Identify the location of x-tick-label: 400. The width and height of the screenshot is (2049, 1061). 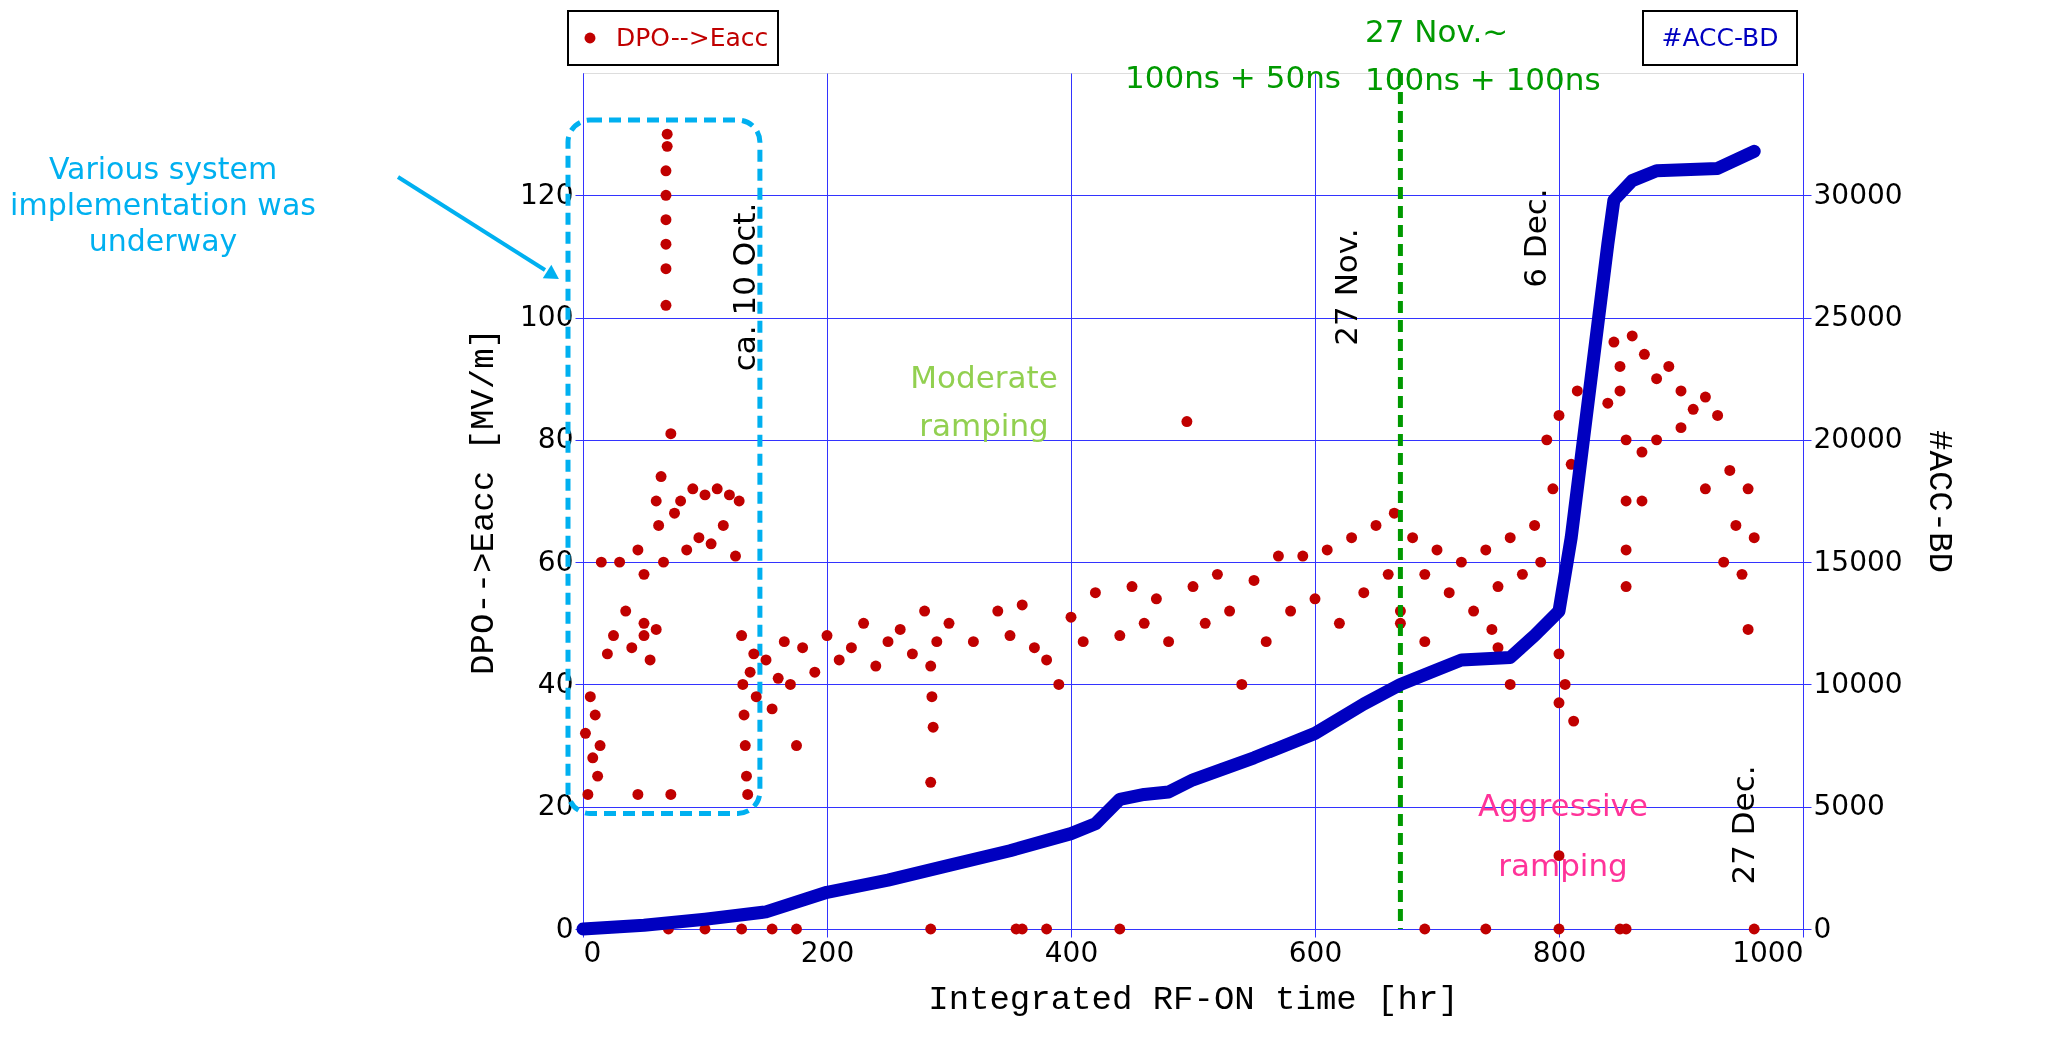
(1071, 952).